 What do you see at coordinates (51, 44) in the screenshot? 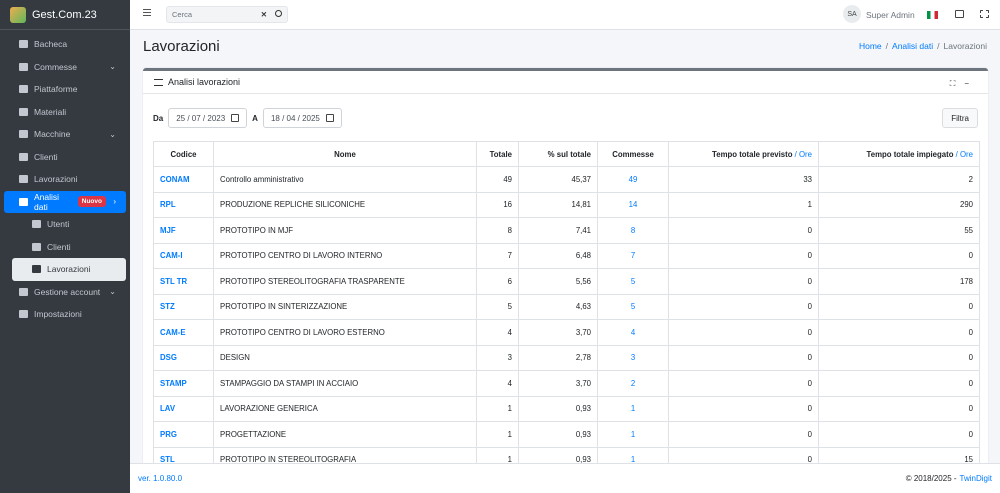
I see `nav-label: Bacheca` at bounding box center [51, 44].